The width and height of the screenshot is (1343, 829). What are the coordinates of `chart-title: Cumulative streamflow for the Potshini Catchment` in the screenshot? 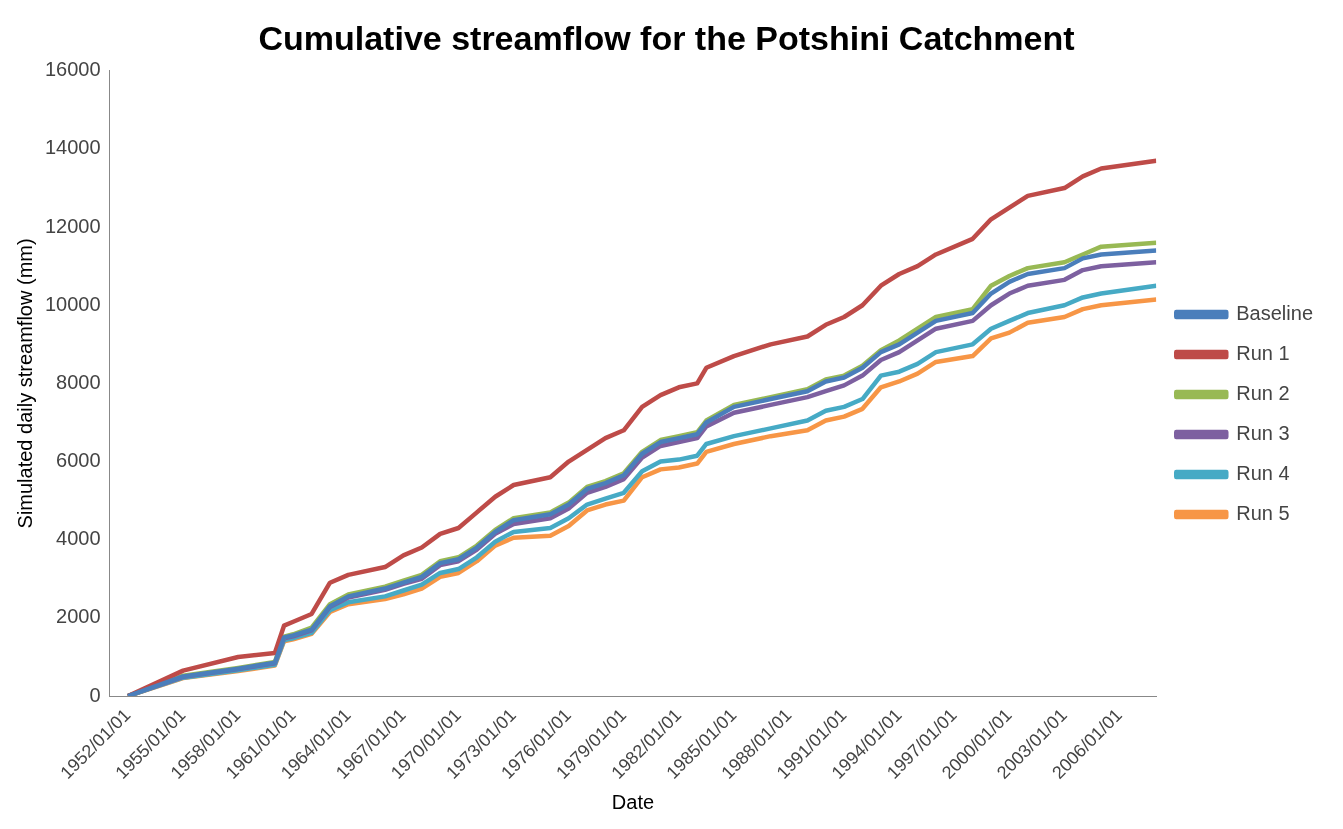 It's located at (666, 37).